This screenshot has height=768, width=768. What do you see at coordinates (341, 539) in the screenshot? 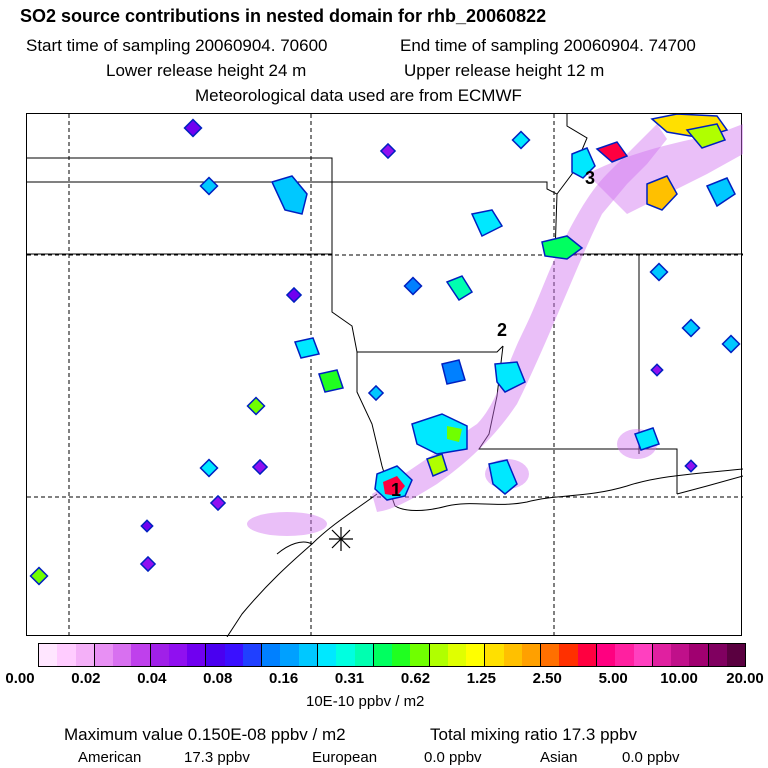
I see `source-star-icon` at bounding box center [341, 539].